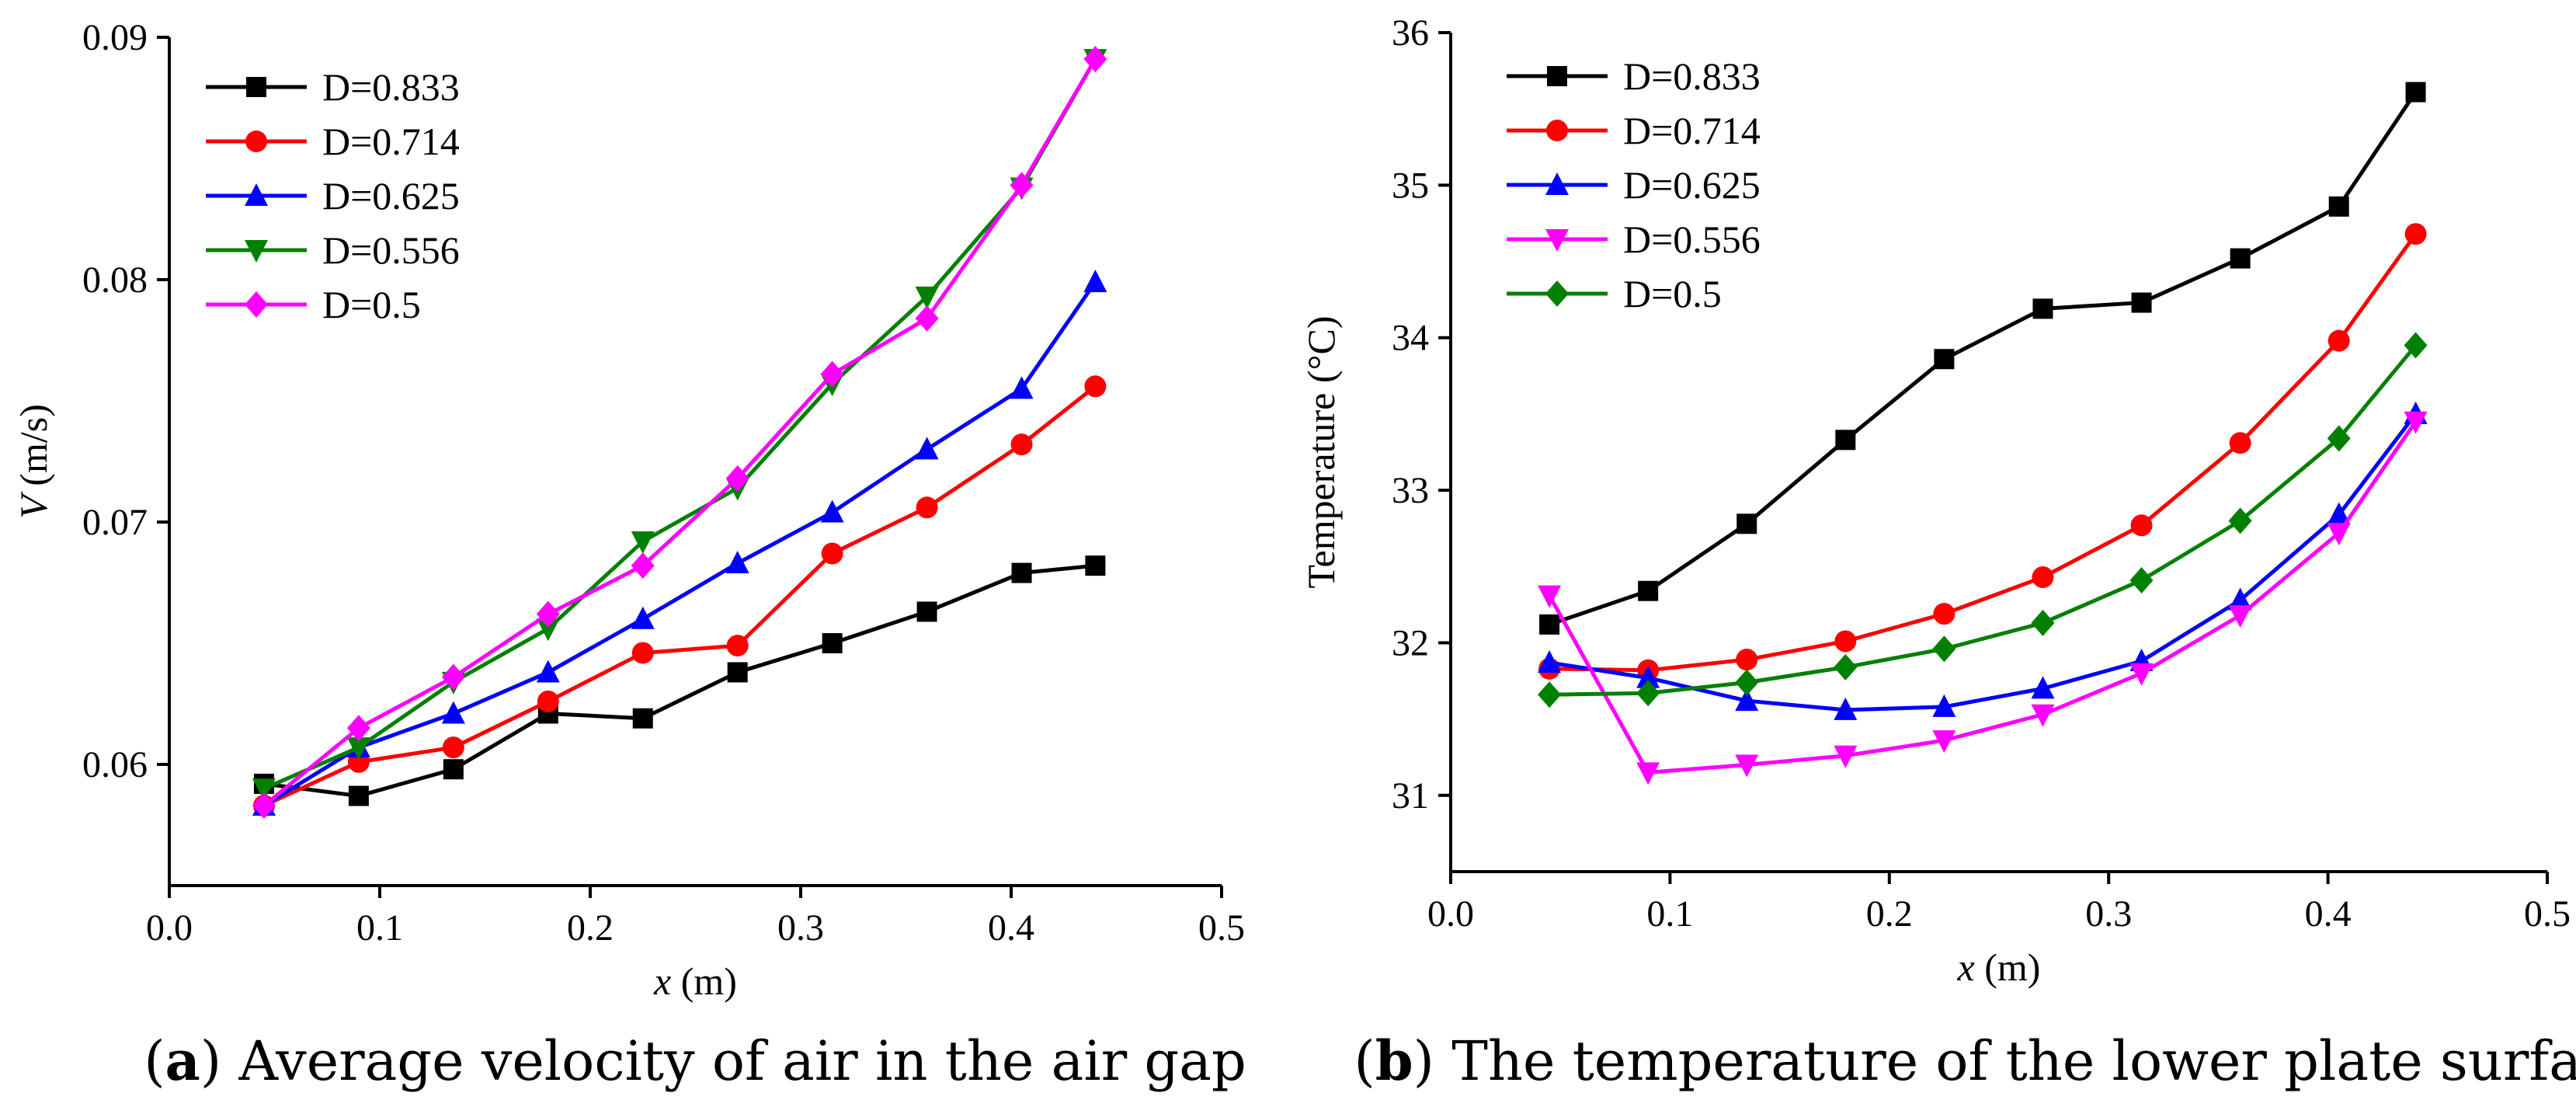 The height and width of the screenshot is (1107, 2576). I want to click on series-D=0.5, so click(1983, 520).